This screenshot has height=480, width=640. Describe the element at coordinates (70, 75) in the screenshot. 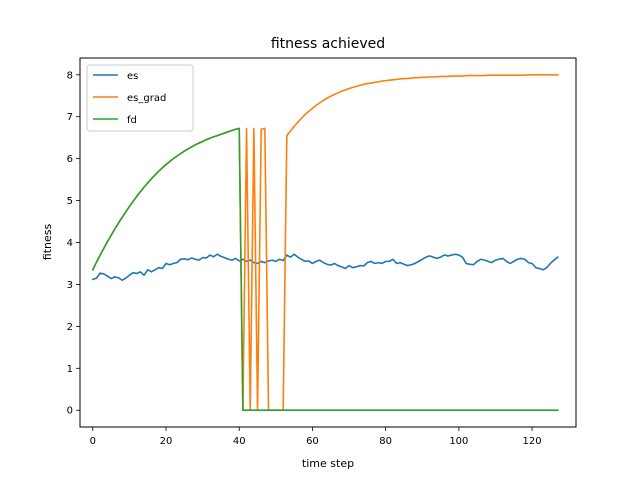

I see `y-tick-label: 8` at that location.